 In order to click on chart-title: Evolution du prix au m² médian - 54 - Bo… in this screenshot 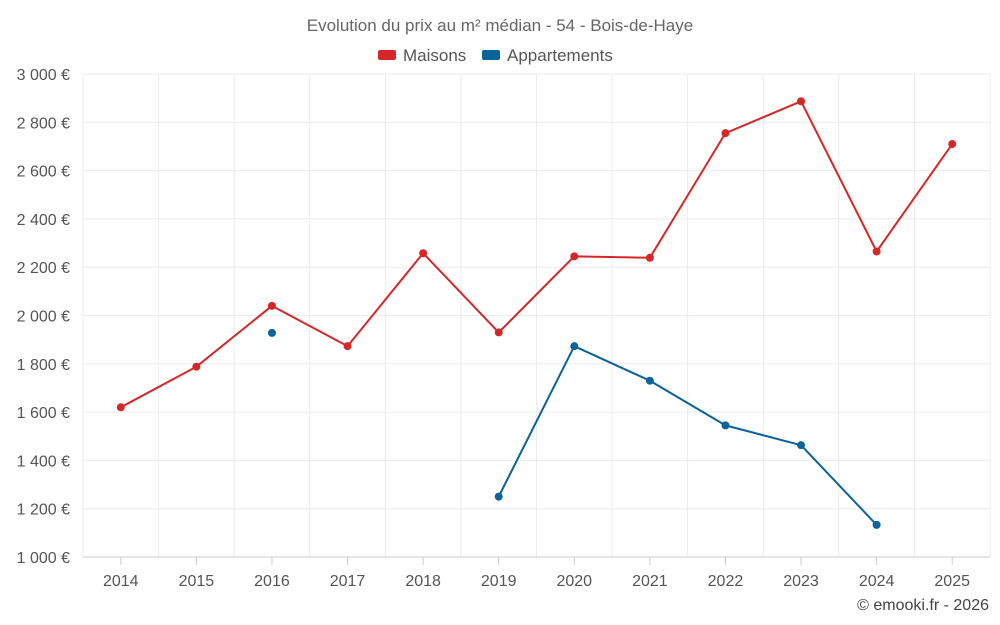, I will do `click(500, 25)`.